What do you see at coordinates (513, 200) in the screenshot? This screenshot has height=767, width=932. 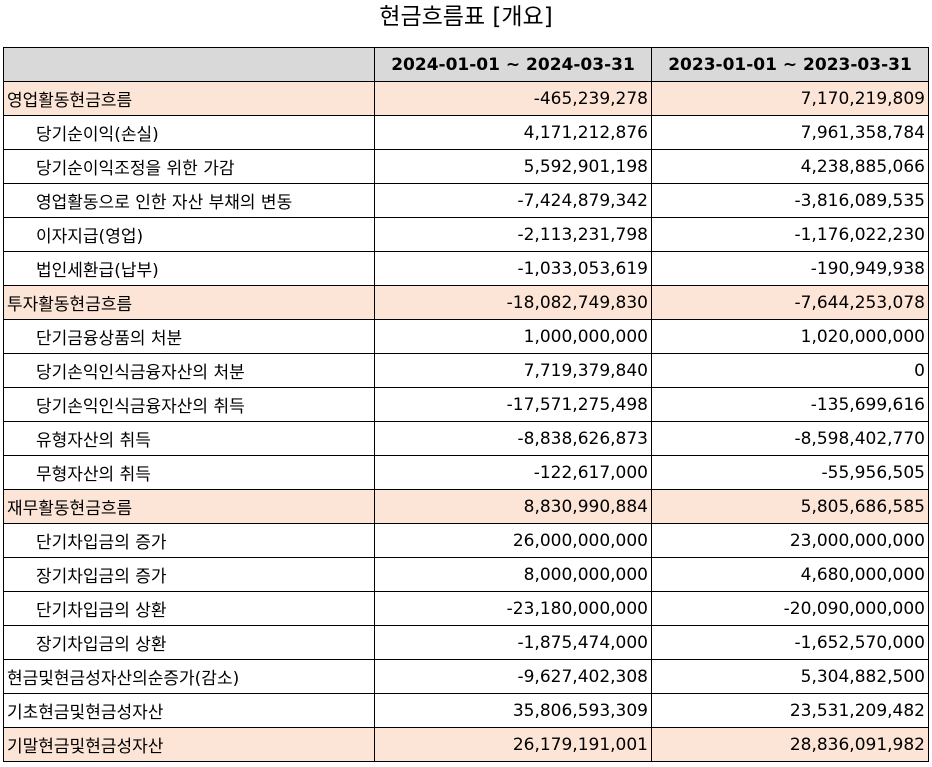 I see `value-2024: -7,424,879,342` at bounding box center [513, 200].